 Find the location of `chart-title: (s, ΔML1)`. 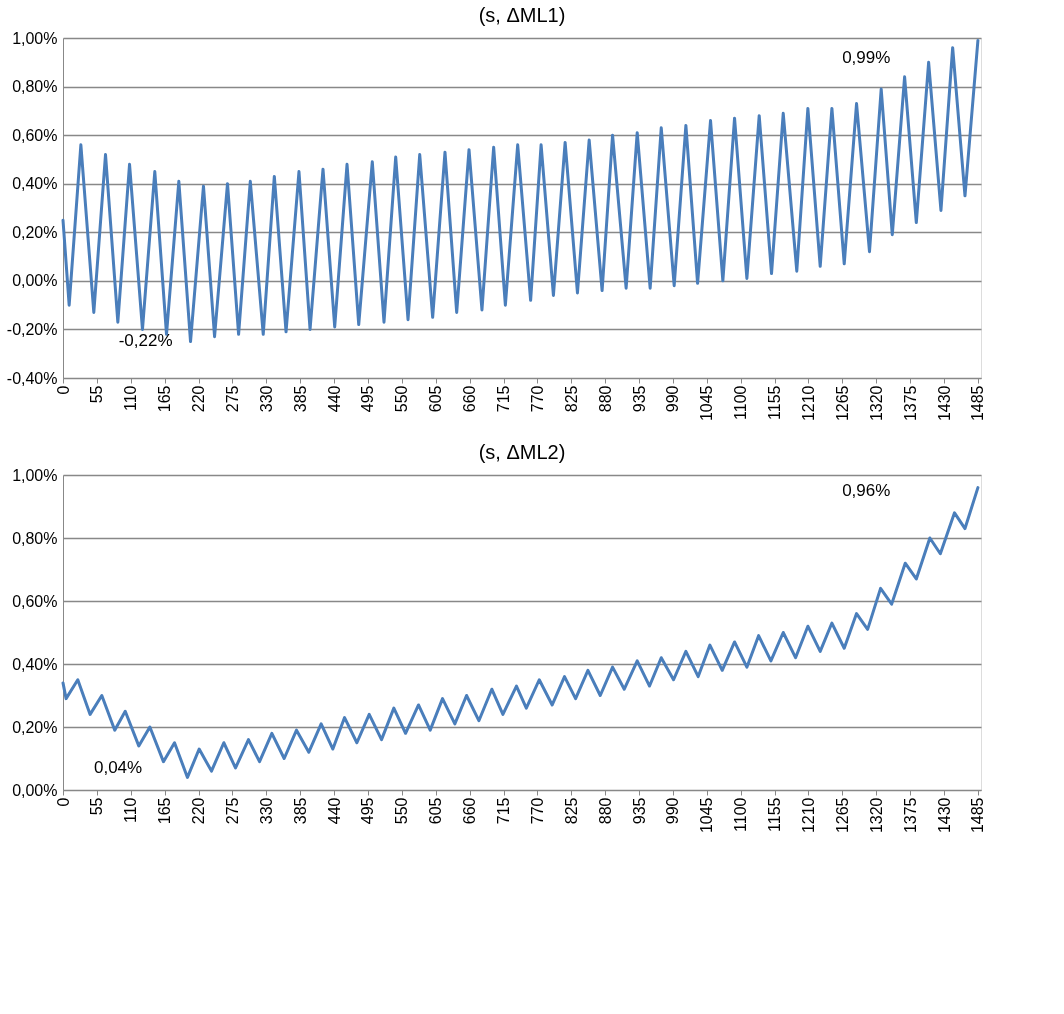

chart-title: (s, ΔML1) is located at coordinates (522, 15).